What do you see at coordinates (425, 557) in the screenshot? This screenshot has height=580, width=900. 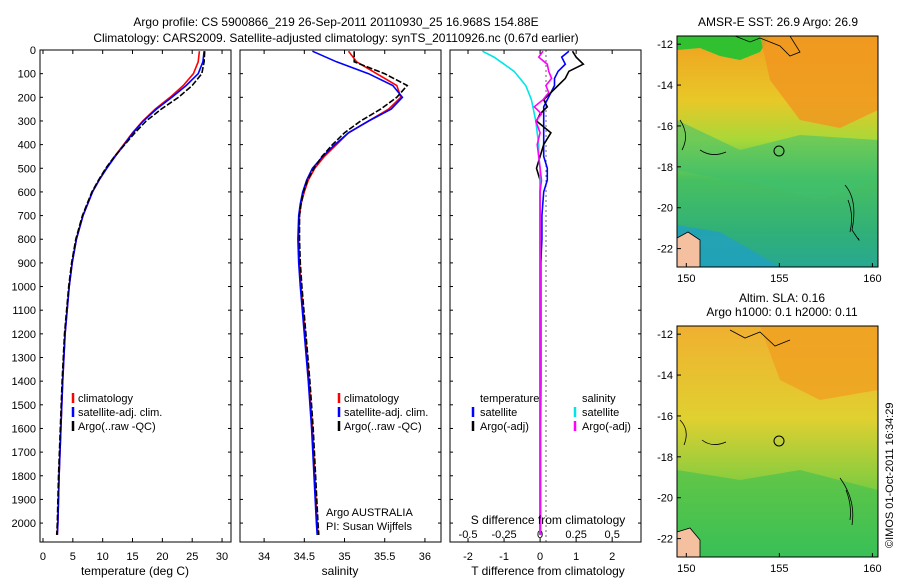 I see `x-tick-label: 36` at bounding box center [425, 557].